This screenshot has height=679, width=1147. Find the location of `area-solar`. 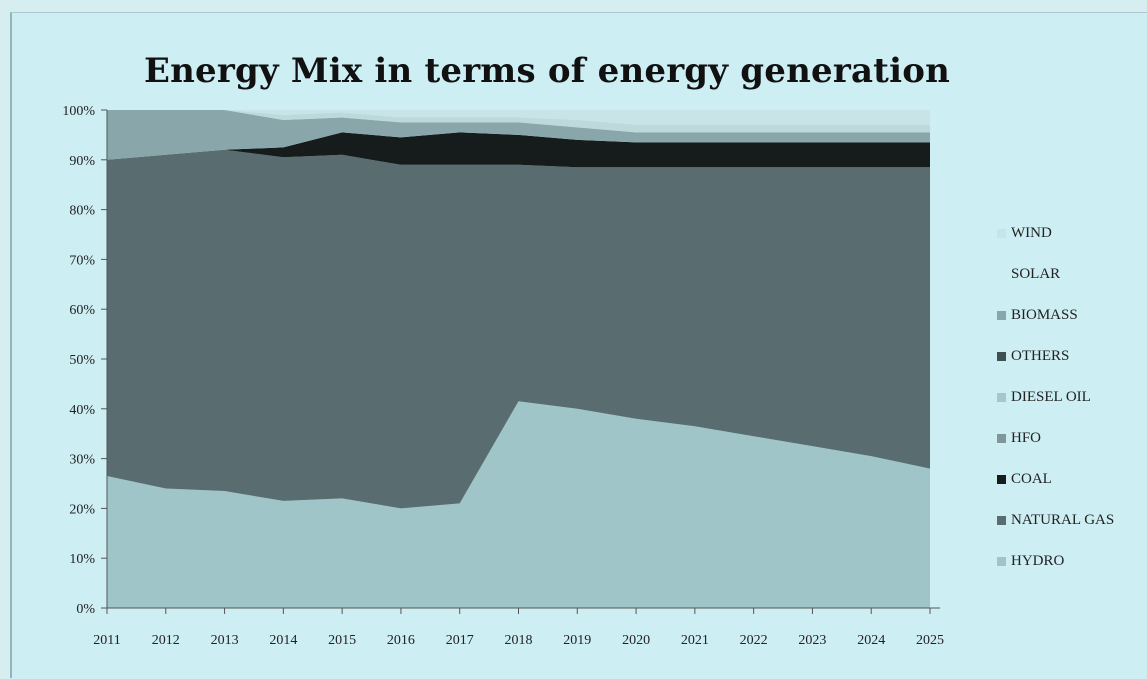

area-solar is located at coordinates (518, 121).